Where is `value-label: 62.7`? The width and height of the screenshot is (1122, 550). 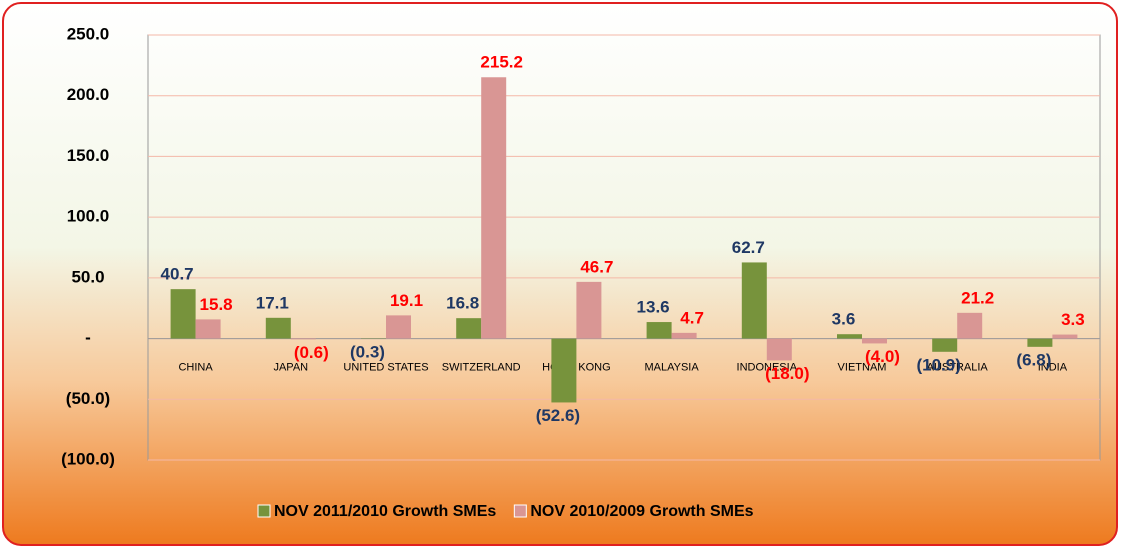 value-label: 62.7 is located at coordinates (748, 247).